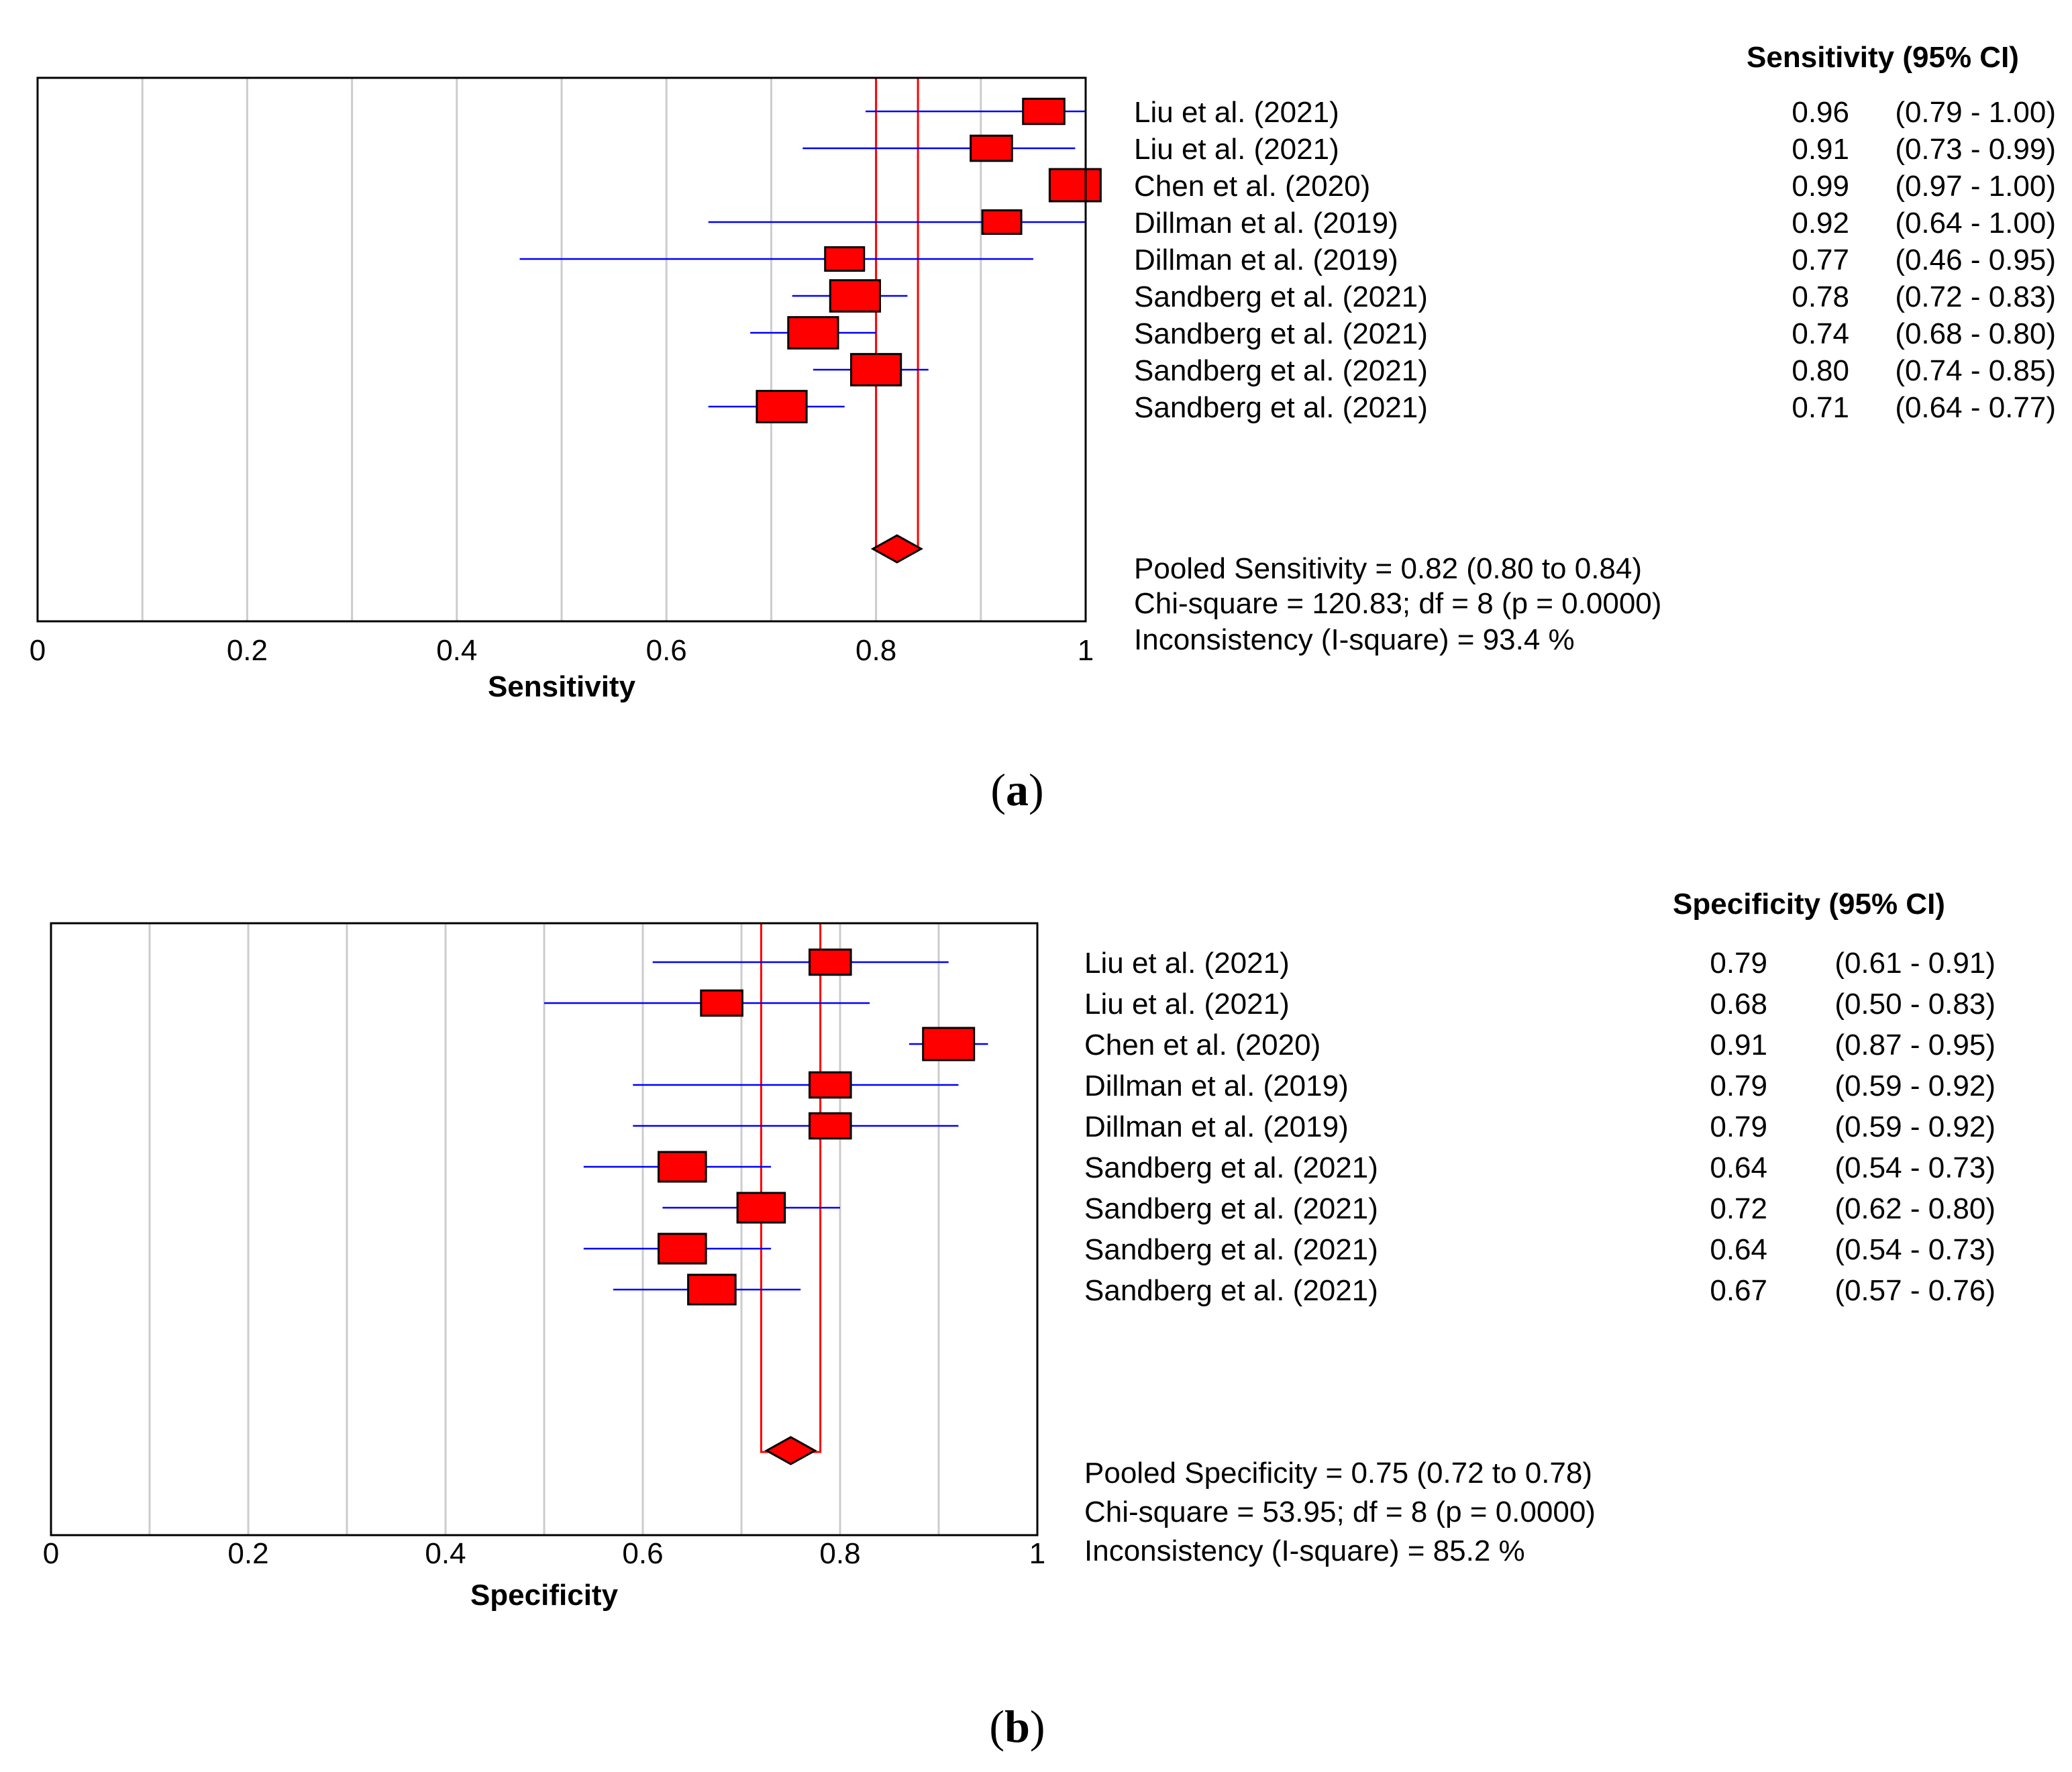 The image size is (2072, 1772). What do you see at coordinates (1820, 224) in the screenshot?
I see `study-estimate: 0.92` at bounding box center [1820, 224].